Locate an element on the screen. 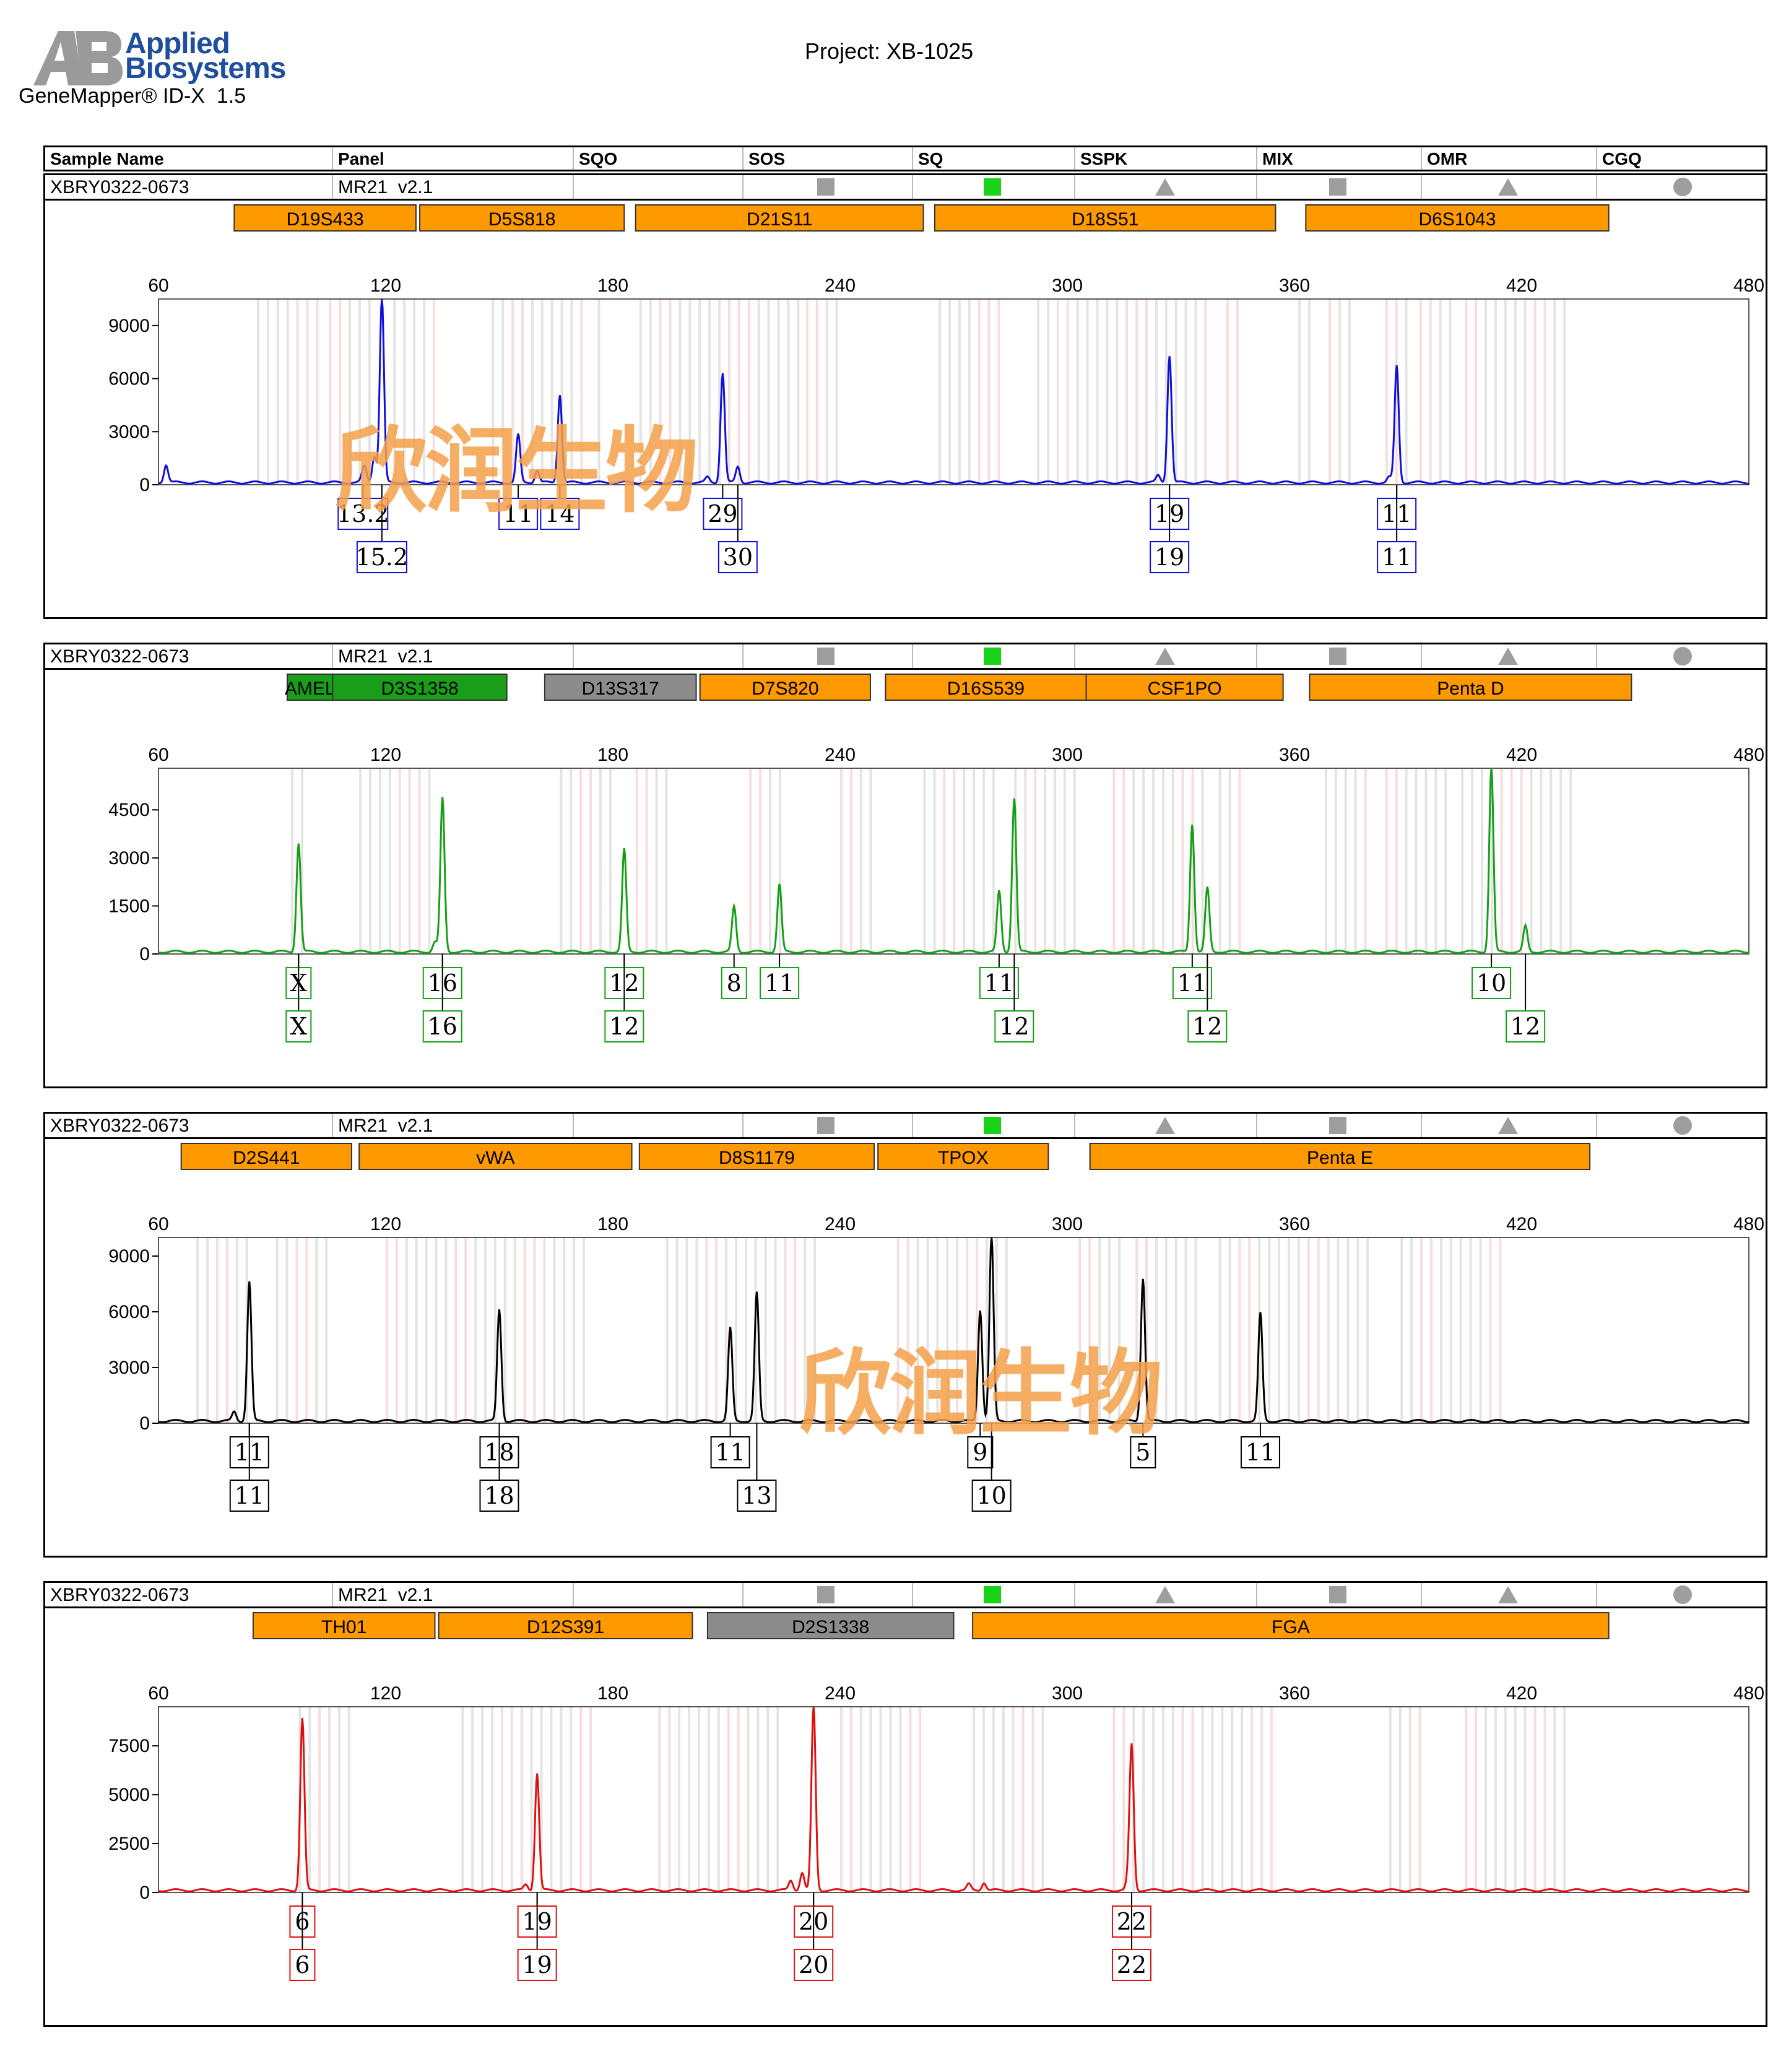 The width and height of the screenshot is (1786, 2072). marker-d7s820: D7S820 is located at coordinates (785, 687).